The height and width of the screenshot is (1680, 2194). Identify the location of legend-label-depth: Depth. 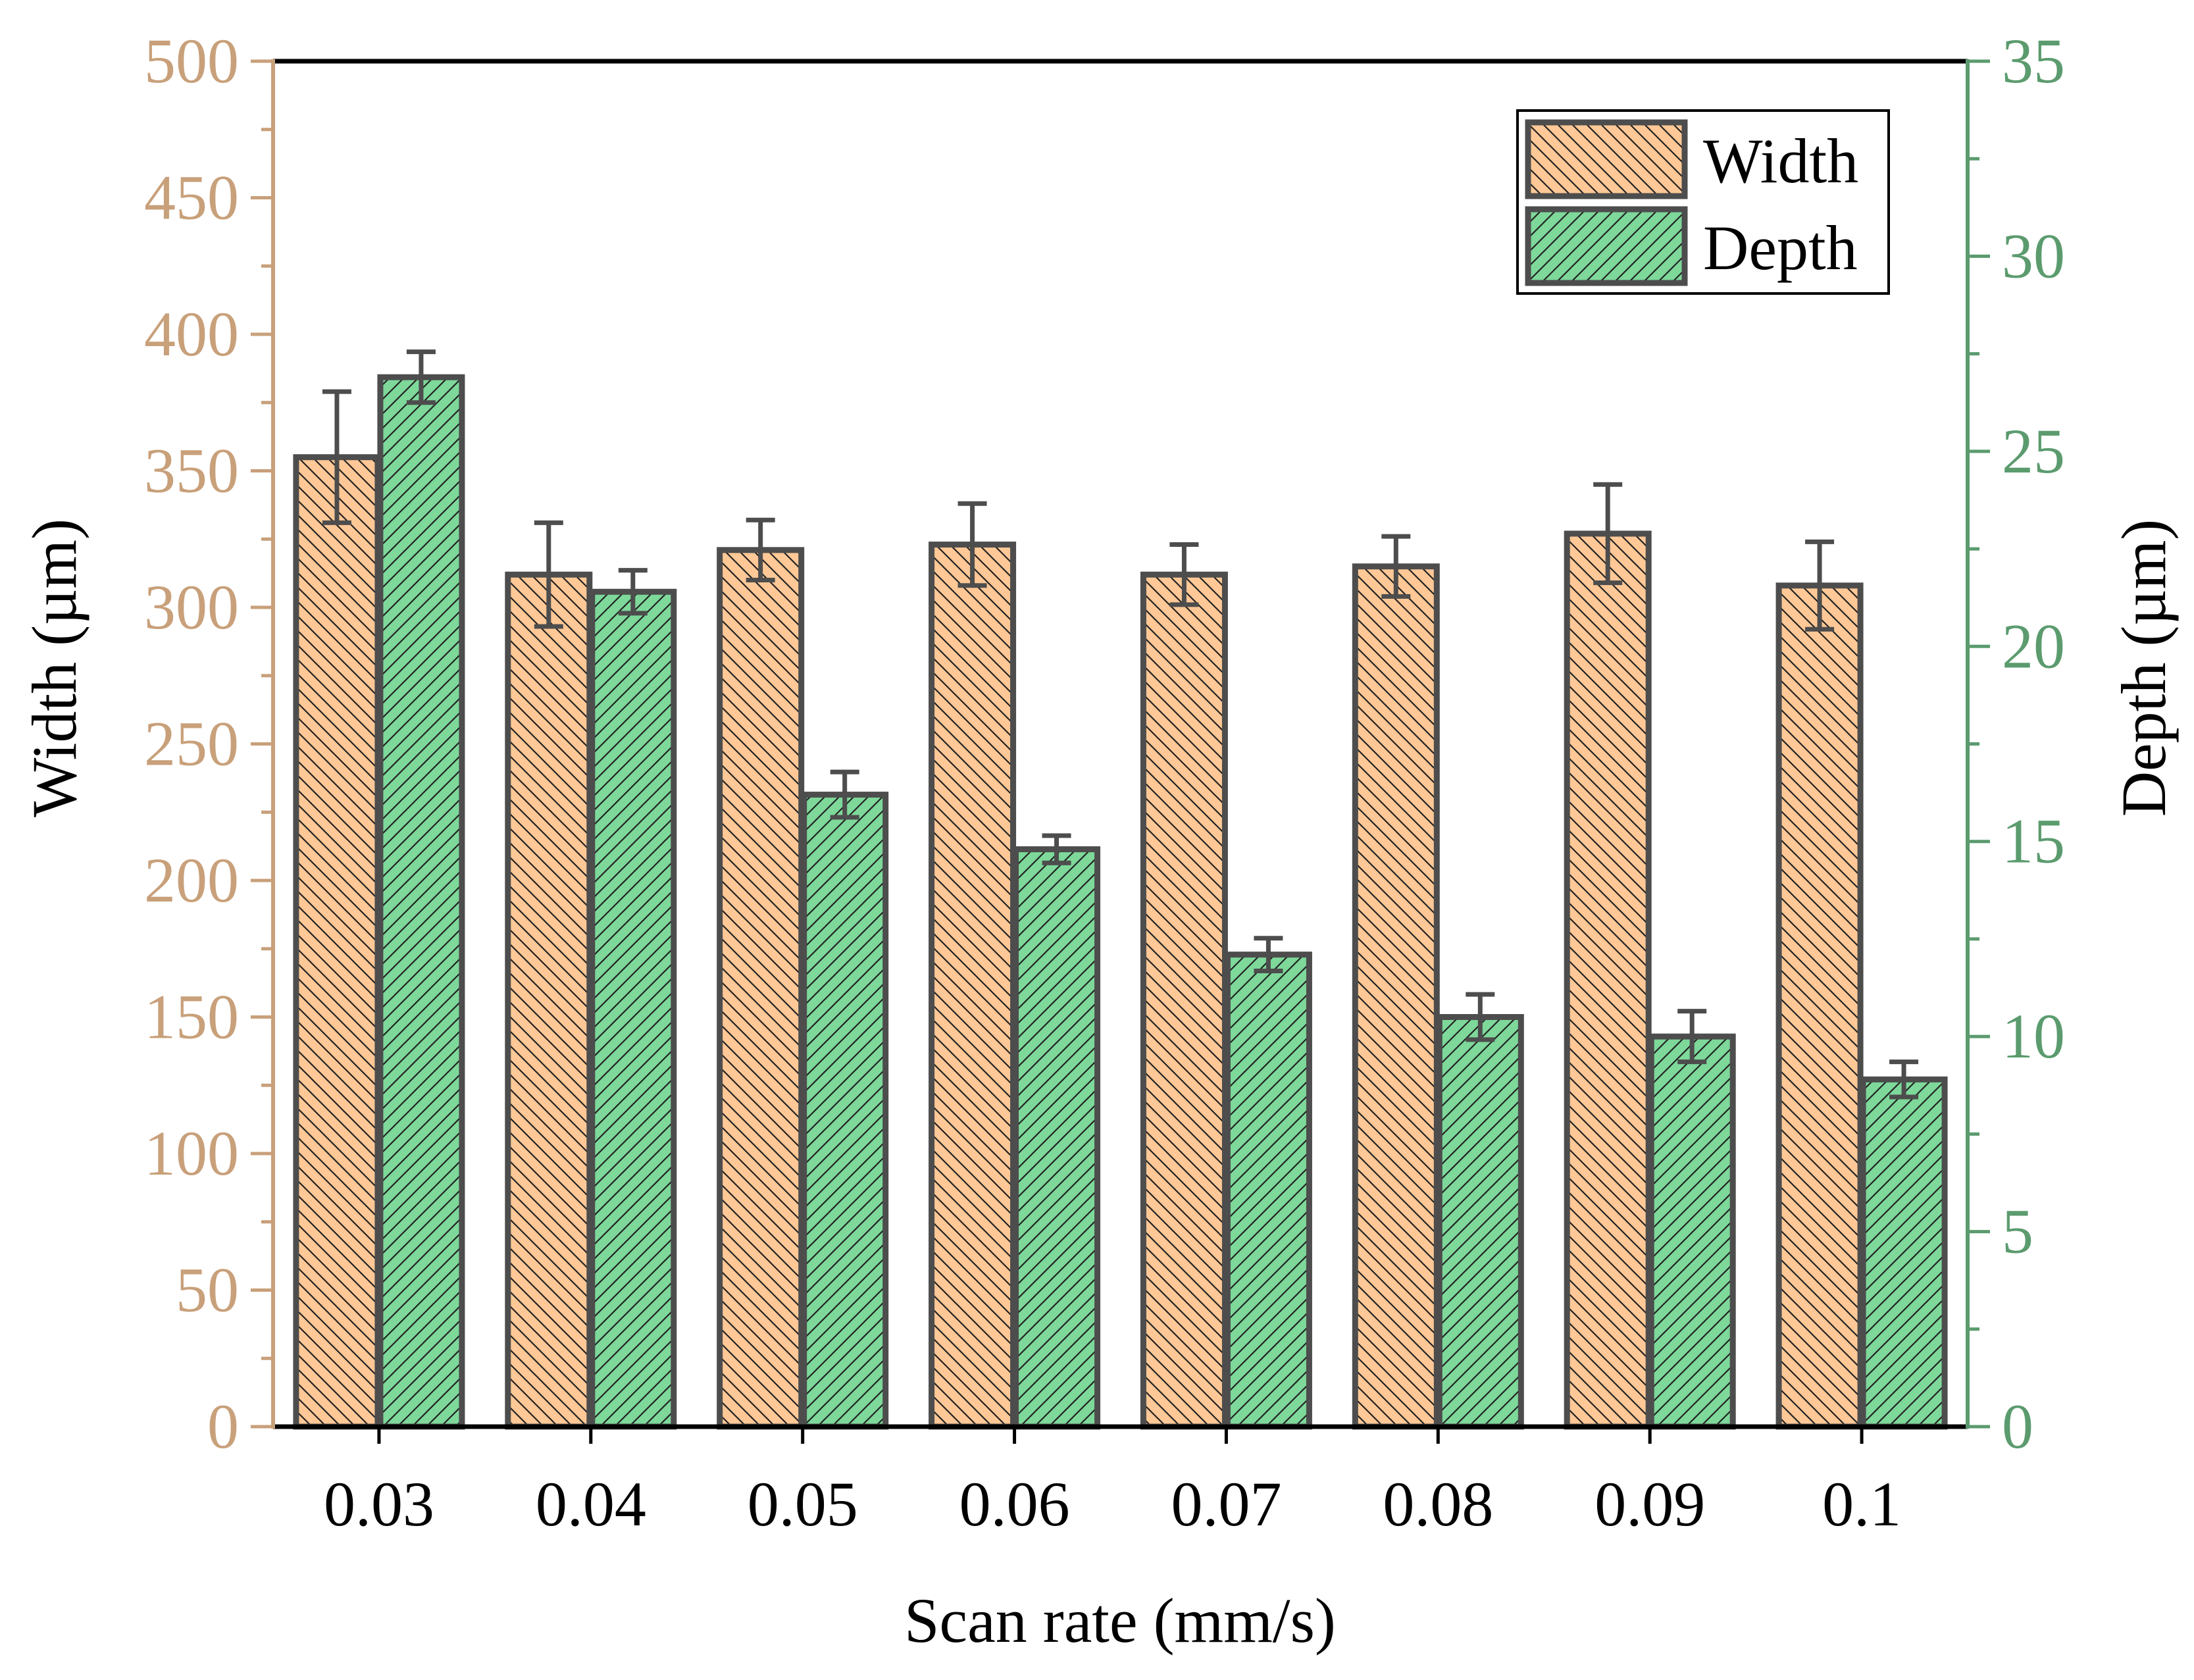
(1780, 248).